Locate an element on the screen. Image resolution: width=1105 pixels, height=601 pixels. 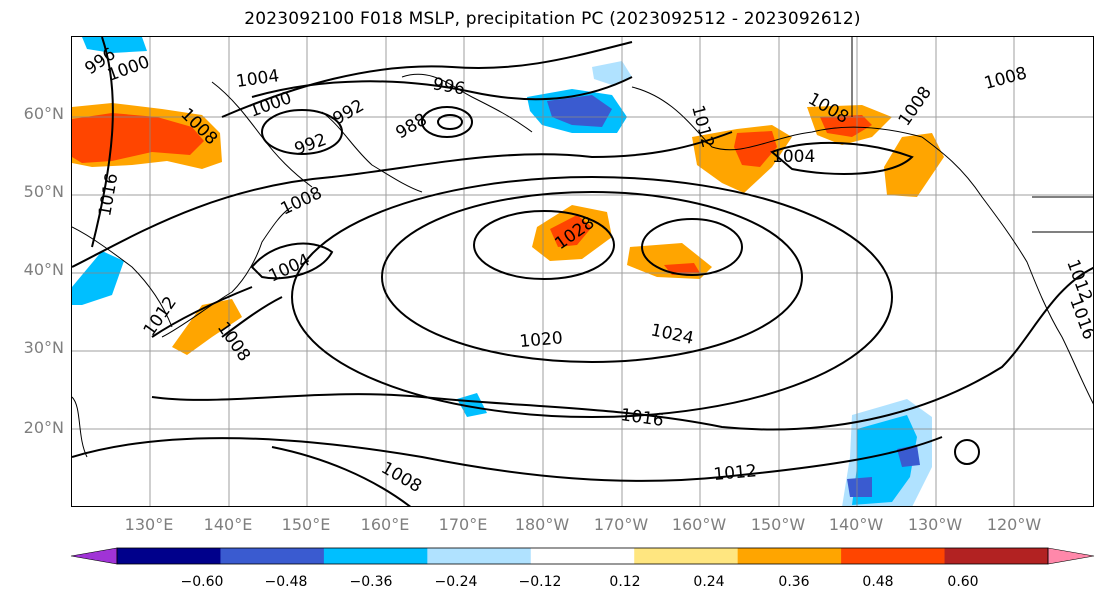
lat-label: 40°N is located at coordinates (43, 269).